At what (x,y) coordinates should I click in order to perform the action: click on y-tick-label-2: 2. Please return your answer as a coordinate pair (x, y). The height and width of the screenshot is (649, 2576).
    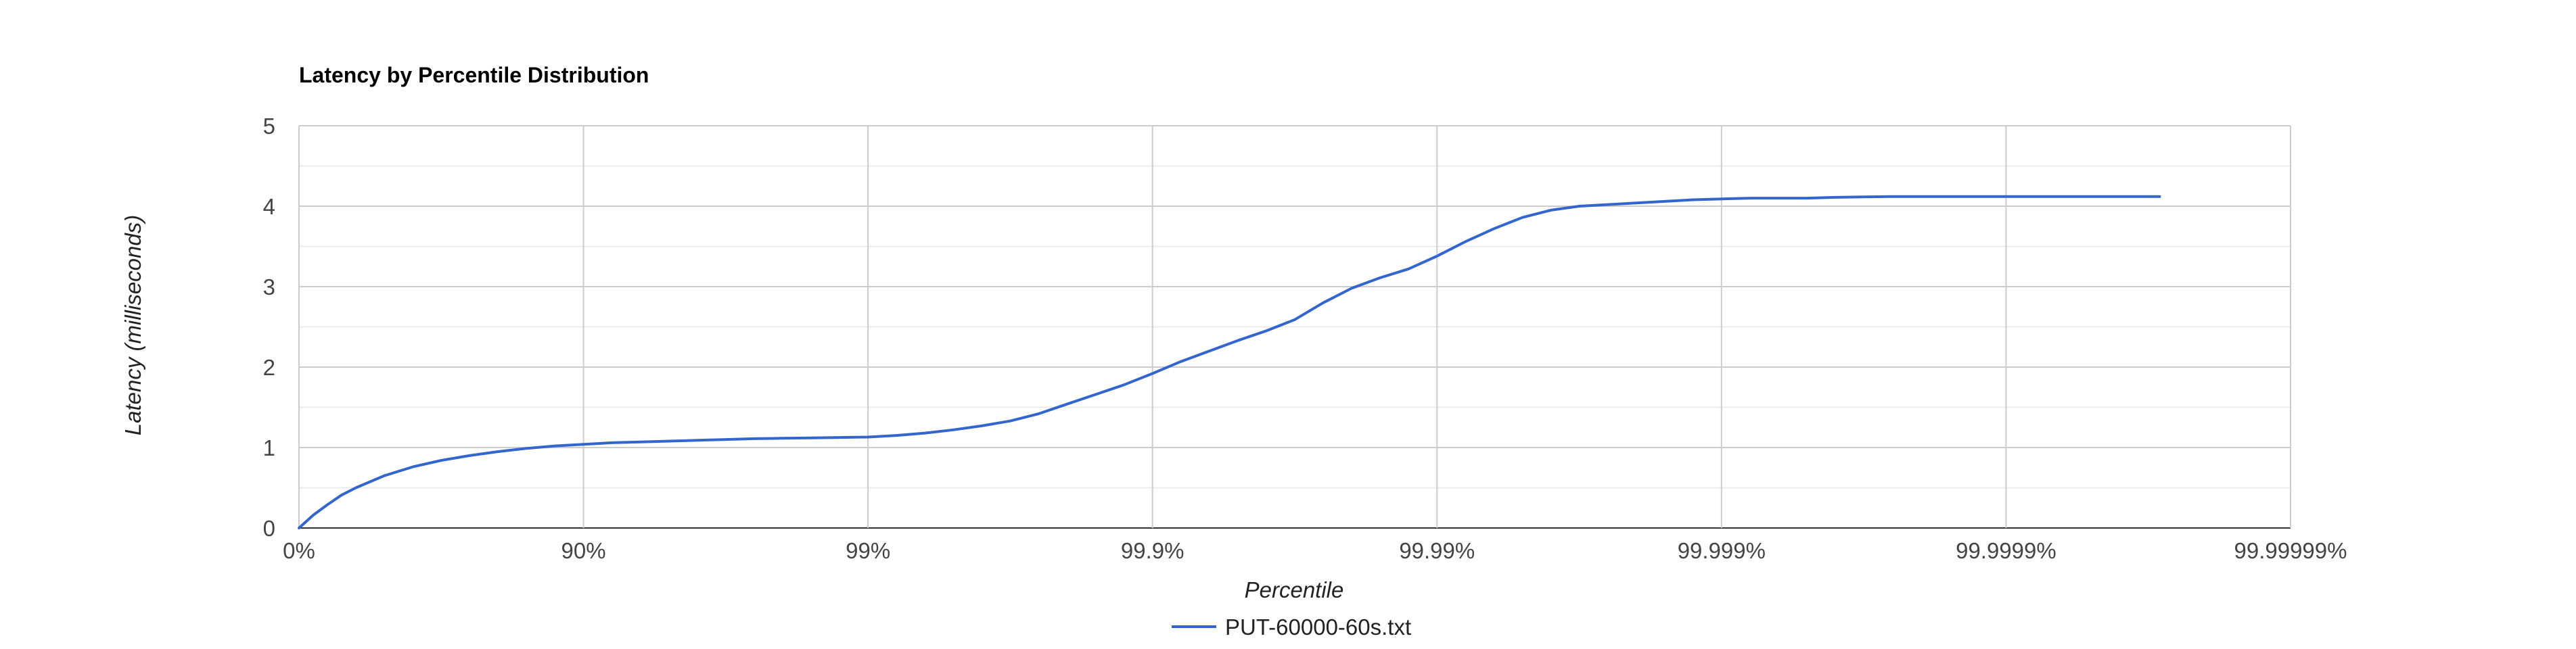
    Looking at the image, I should click on (269, 367).